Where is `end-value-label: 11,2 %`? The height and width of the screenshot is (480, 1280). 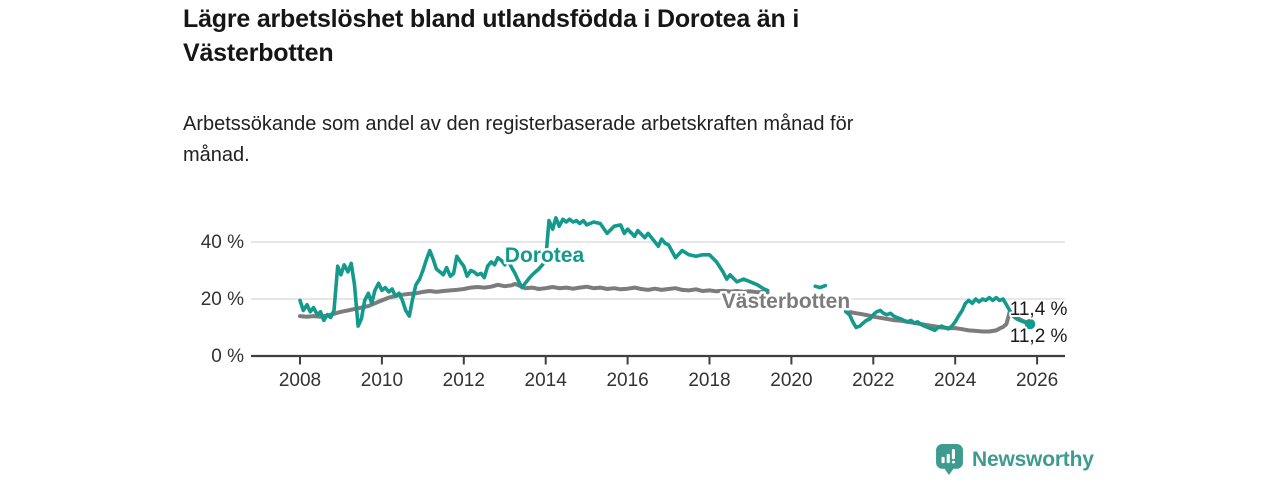
end-value-label: 11,2 % is located at coordinates (1039, 336).